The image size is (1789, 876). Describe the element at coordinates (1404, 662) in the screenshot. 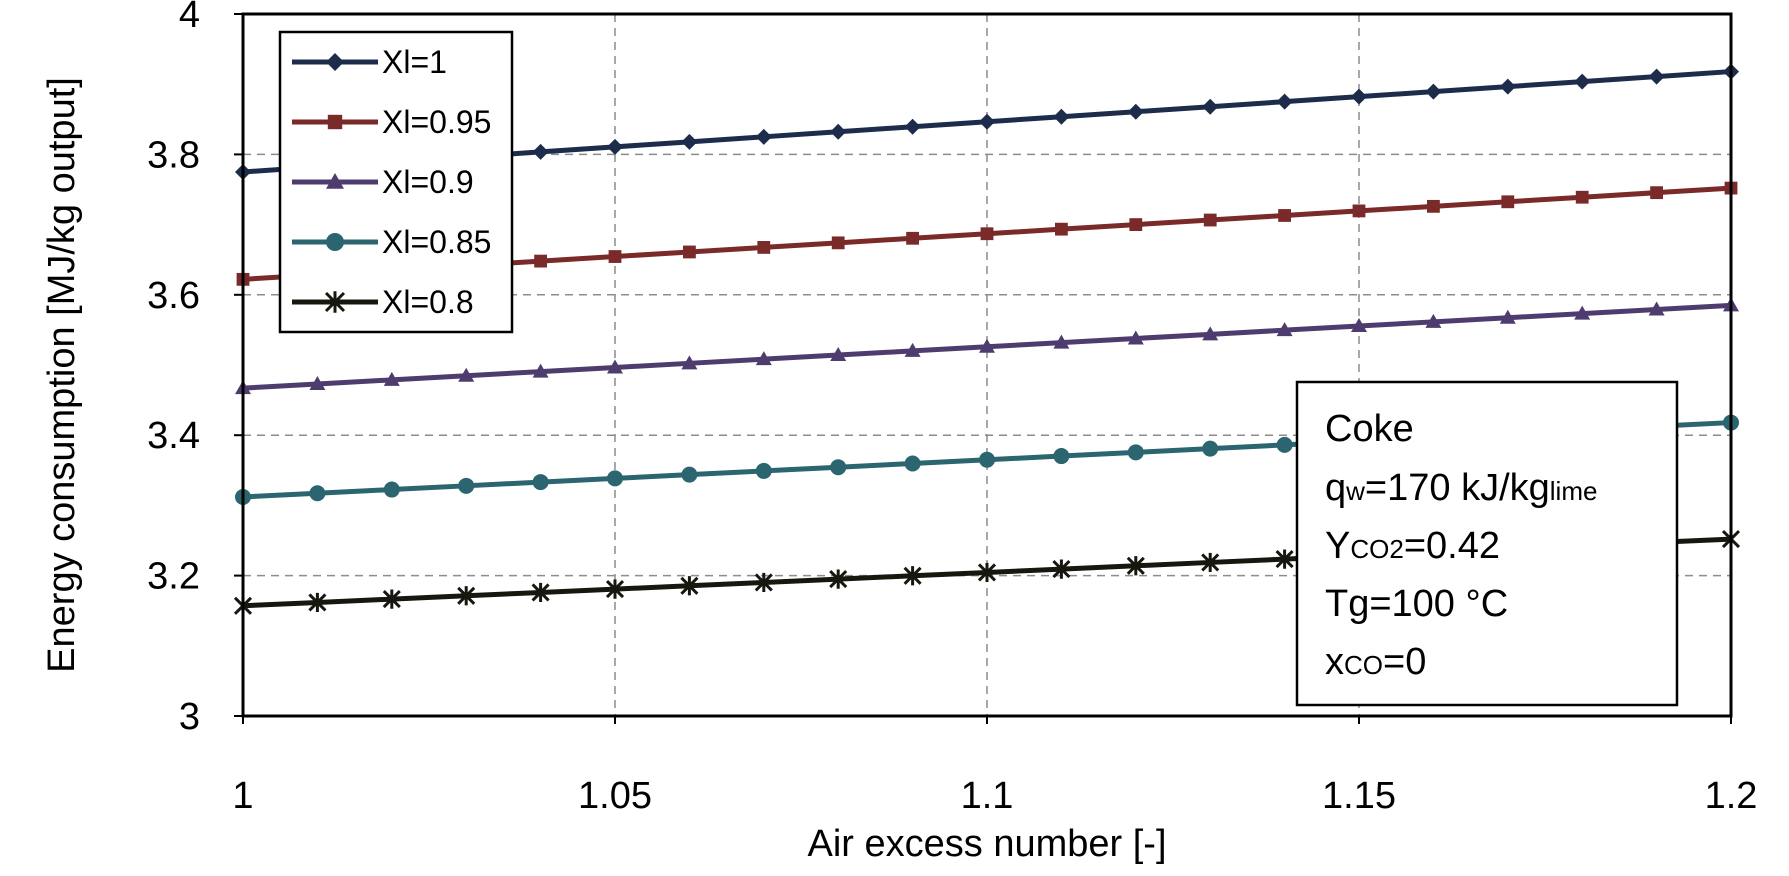

I see `annotation-text: =0` at that location.